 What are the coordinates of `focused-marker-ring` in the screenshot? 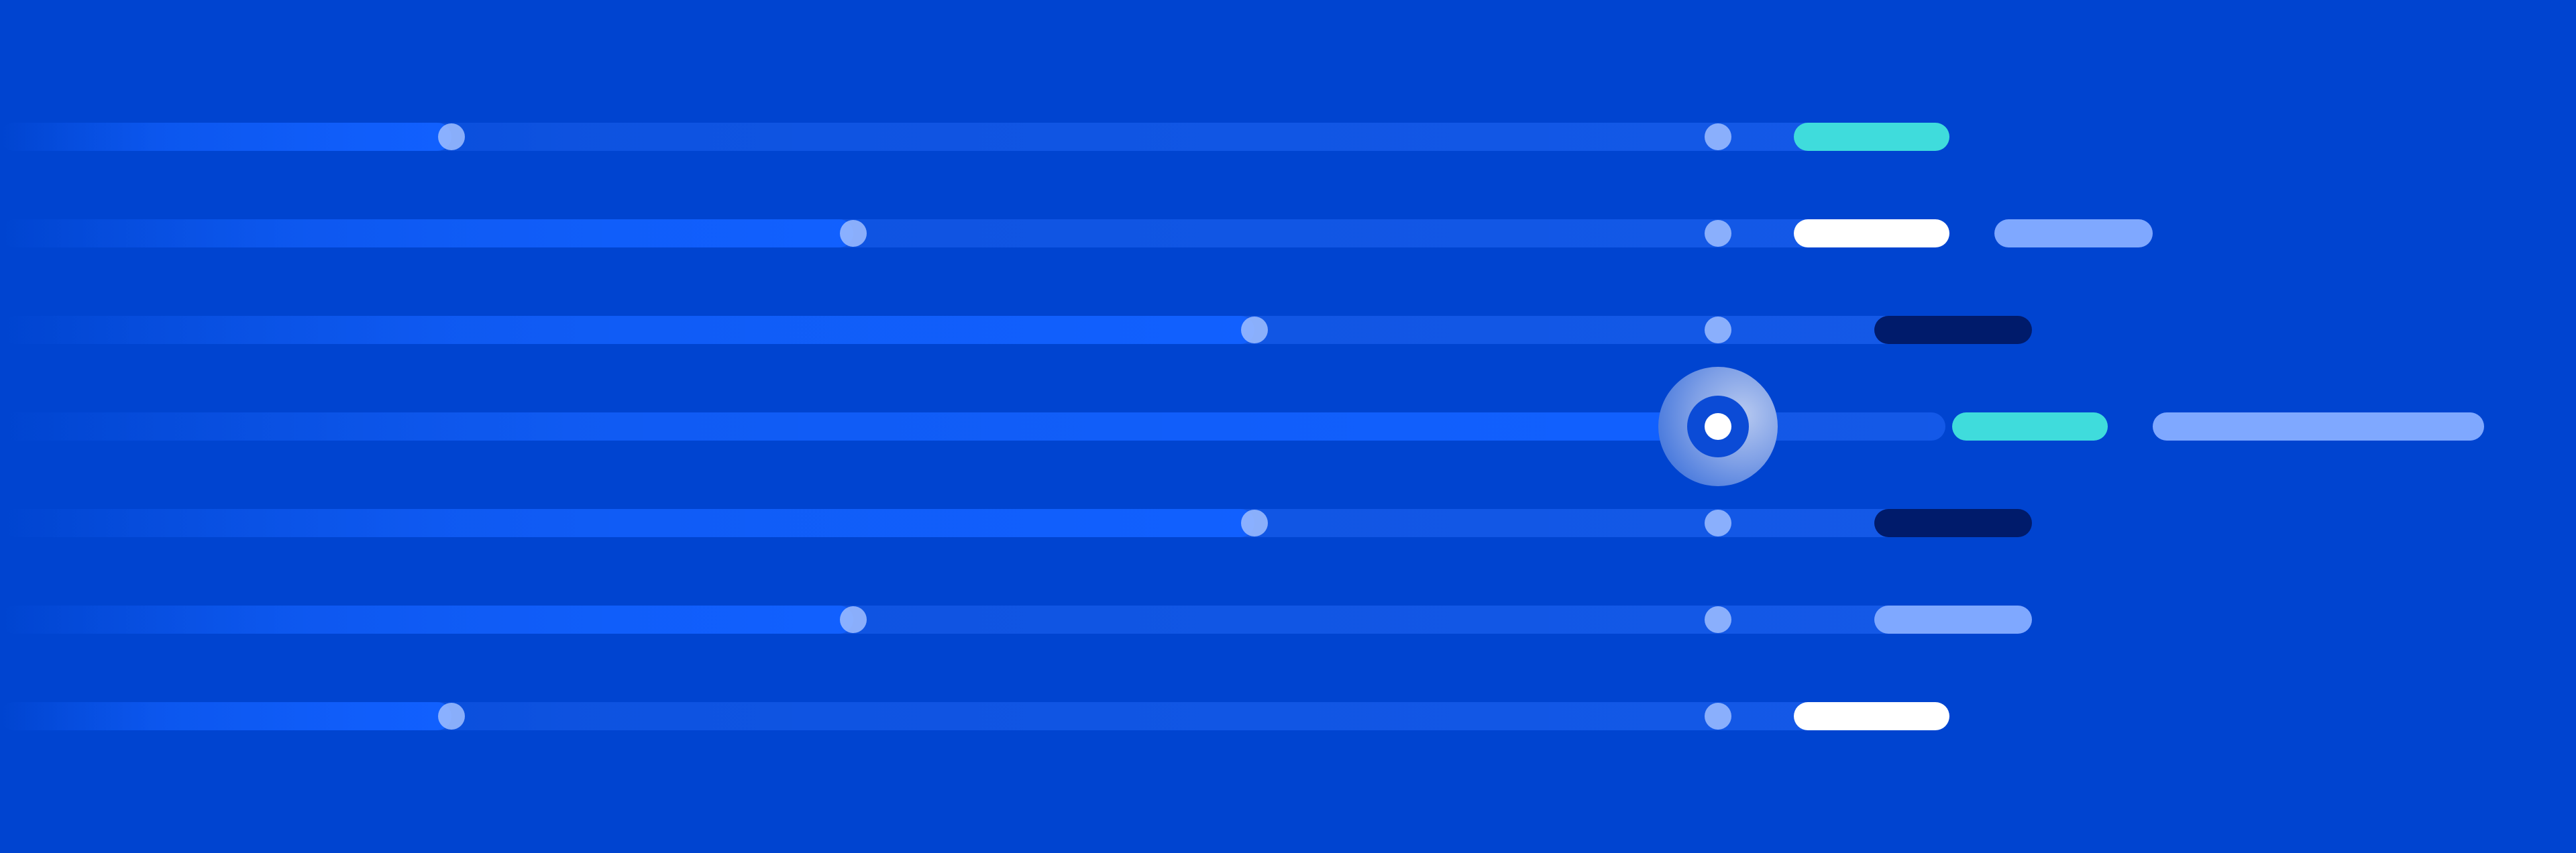 It's located at (1718, 427).